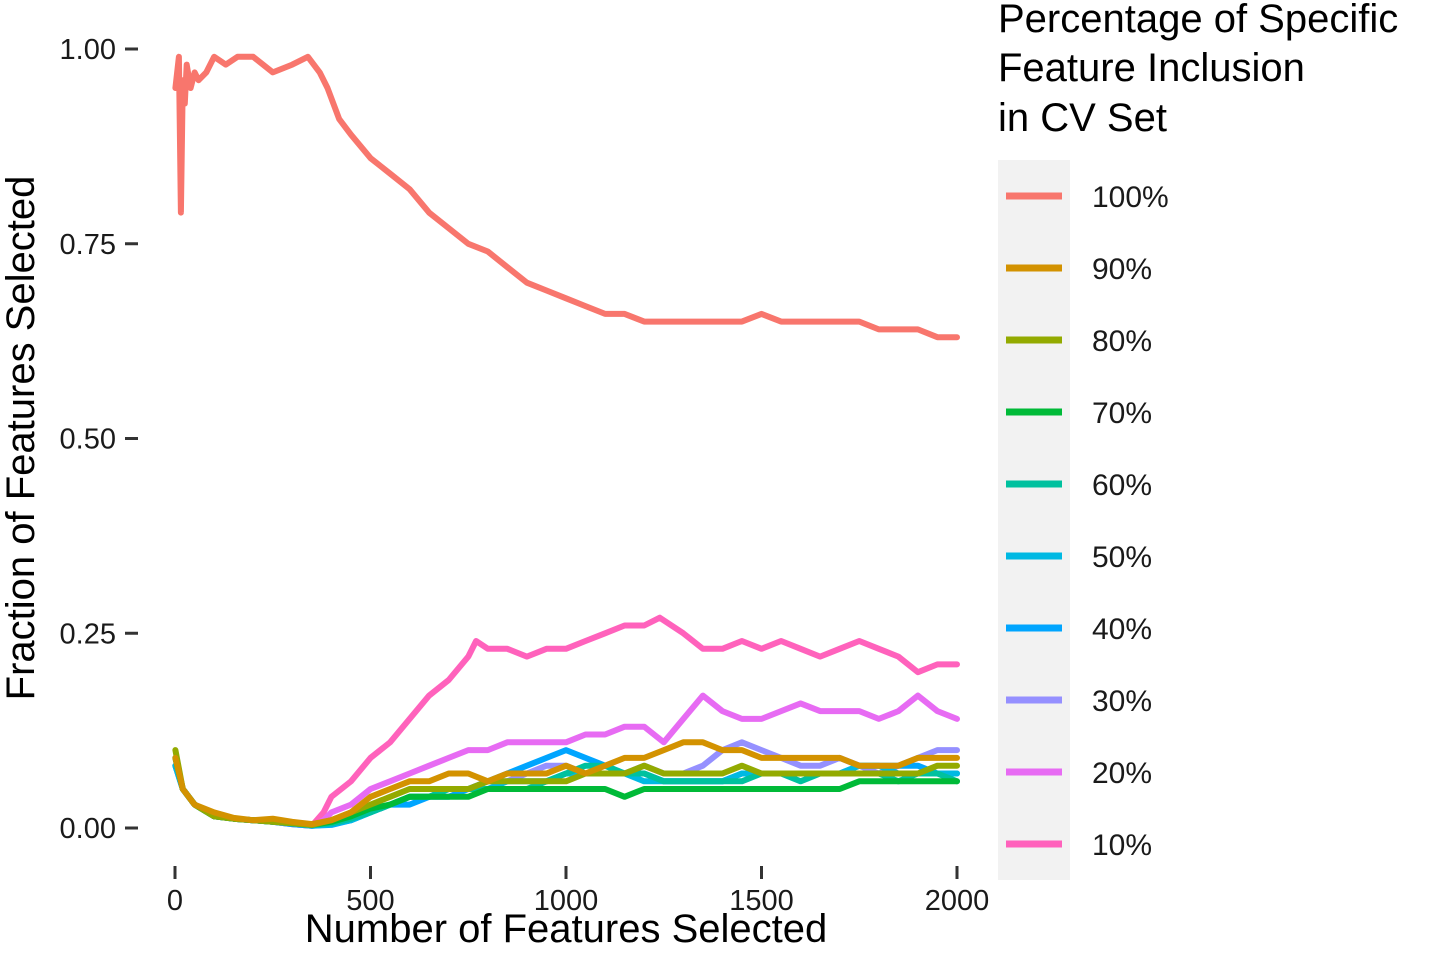  What do you see at coordinates (1151, 68) in the screenshot?
I see `legend-title-line-2: Feature Inclusion` at bounding box center [1151, 68].